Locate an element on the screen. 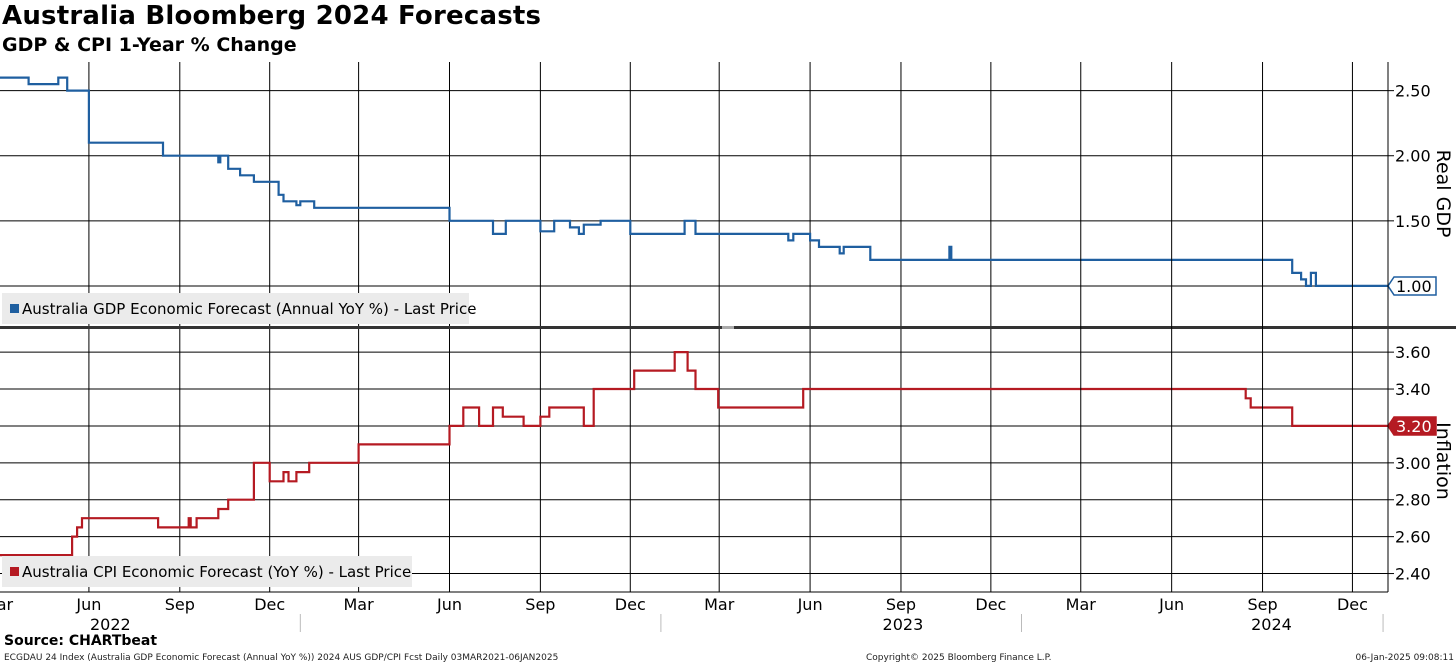  panel-divider-handle is located at coordinates (728, 327).